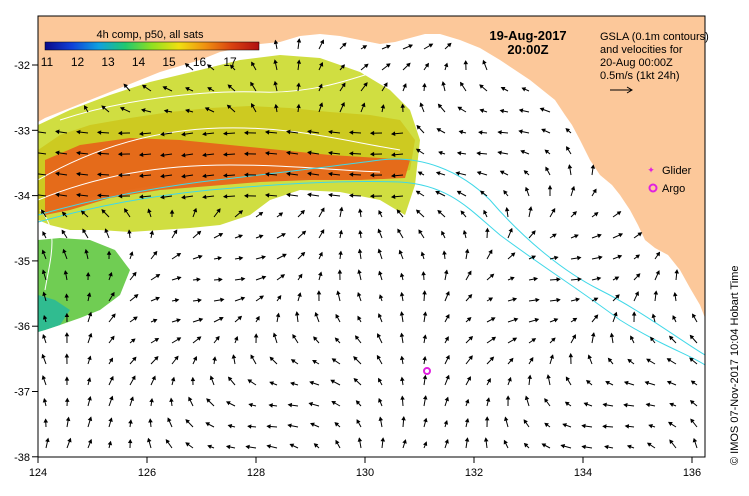 Image resolution: width=749 pixels, height=496 pixels. Describe the element at coordinates (527, 49) in the screenshot. I see `timestamp-time: 20:00Z` at that location.